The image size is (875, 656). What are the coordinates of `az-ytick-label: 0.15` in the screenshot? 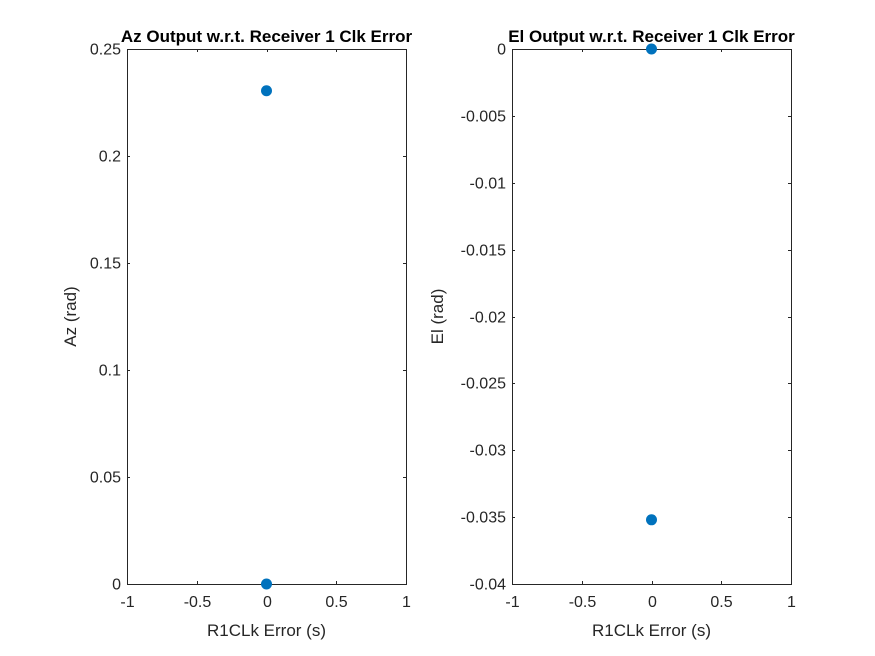 It's located at (105, 264).